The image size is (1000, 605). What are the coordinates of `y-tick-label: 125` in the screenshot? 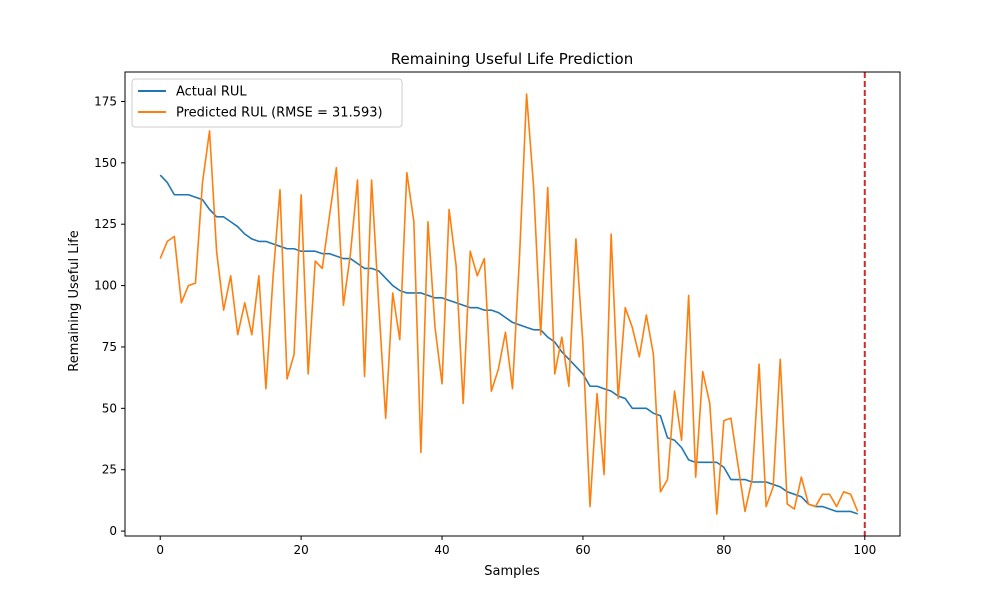 It's located at (105, 224).